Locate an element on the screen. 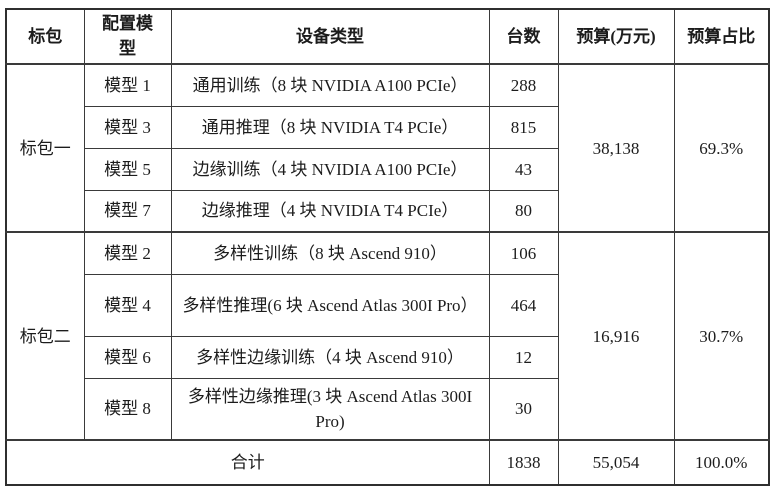 The height and width of the screenshot is (487, 777). budget-cell: 38,138 is located at coordinates (616, 148).